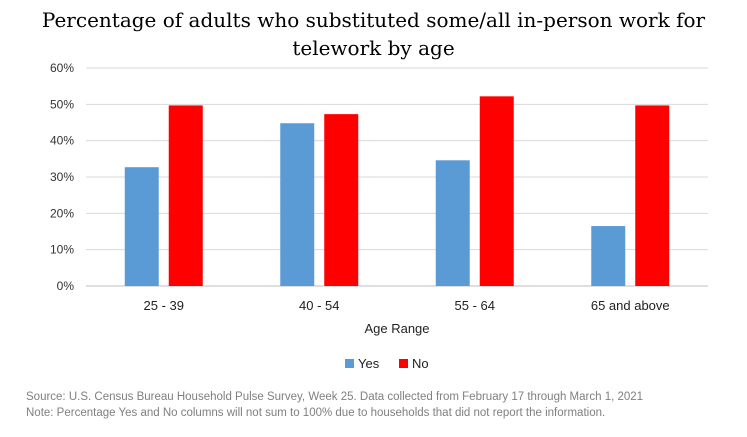  I want to click on x-tick-label: 25 - 39, so click(164, 305).